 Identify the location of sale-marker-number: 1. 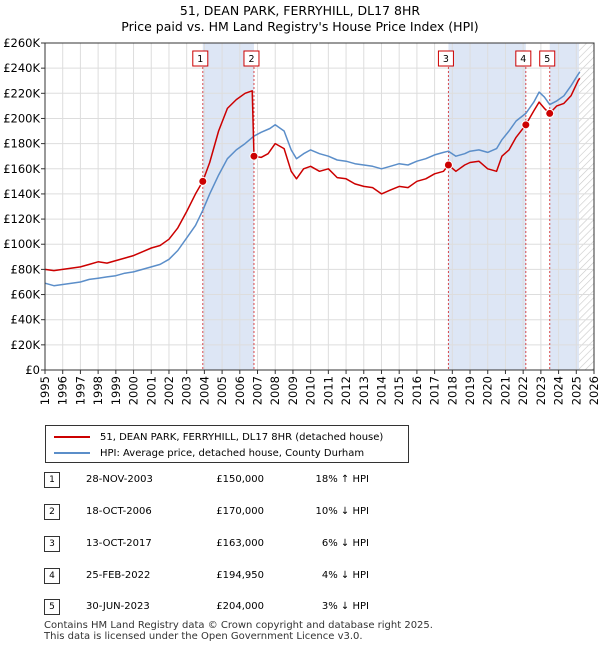
(200, 59).